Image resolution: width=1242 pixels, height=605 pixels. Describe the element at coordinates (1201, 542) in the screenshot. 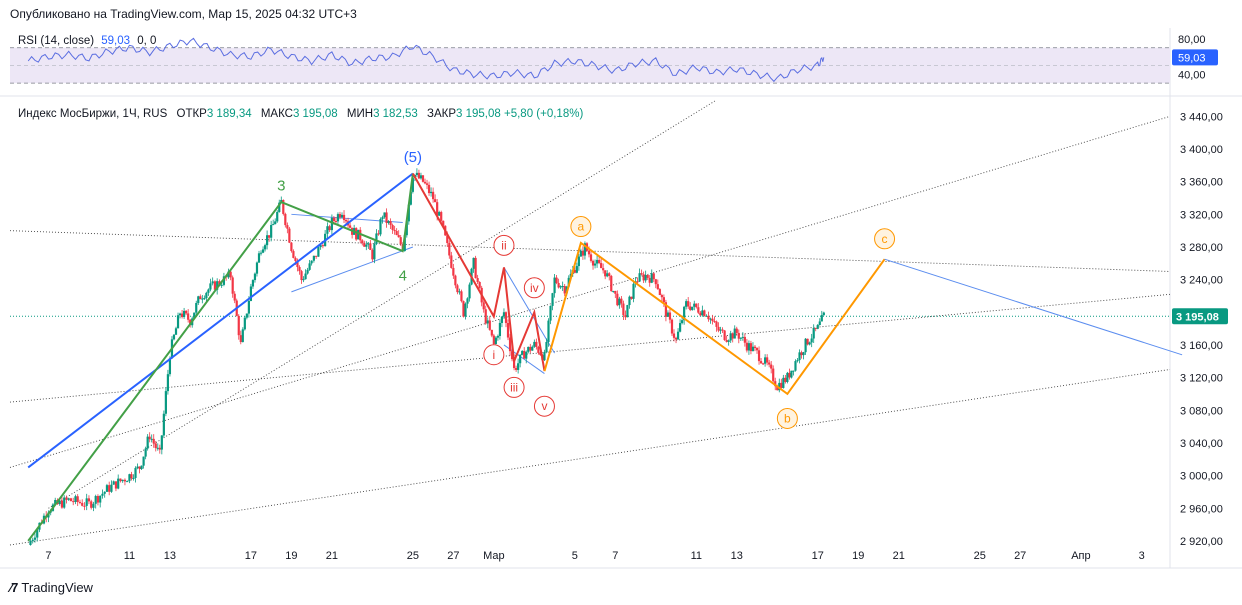

I see `price-tick-label: 2 920,00` at that location.